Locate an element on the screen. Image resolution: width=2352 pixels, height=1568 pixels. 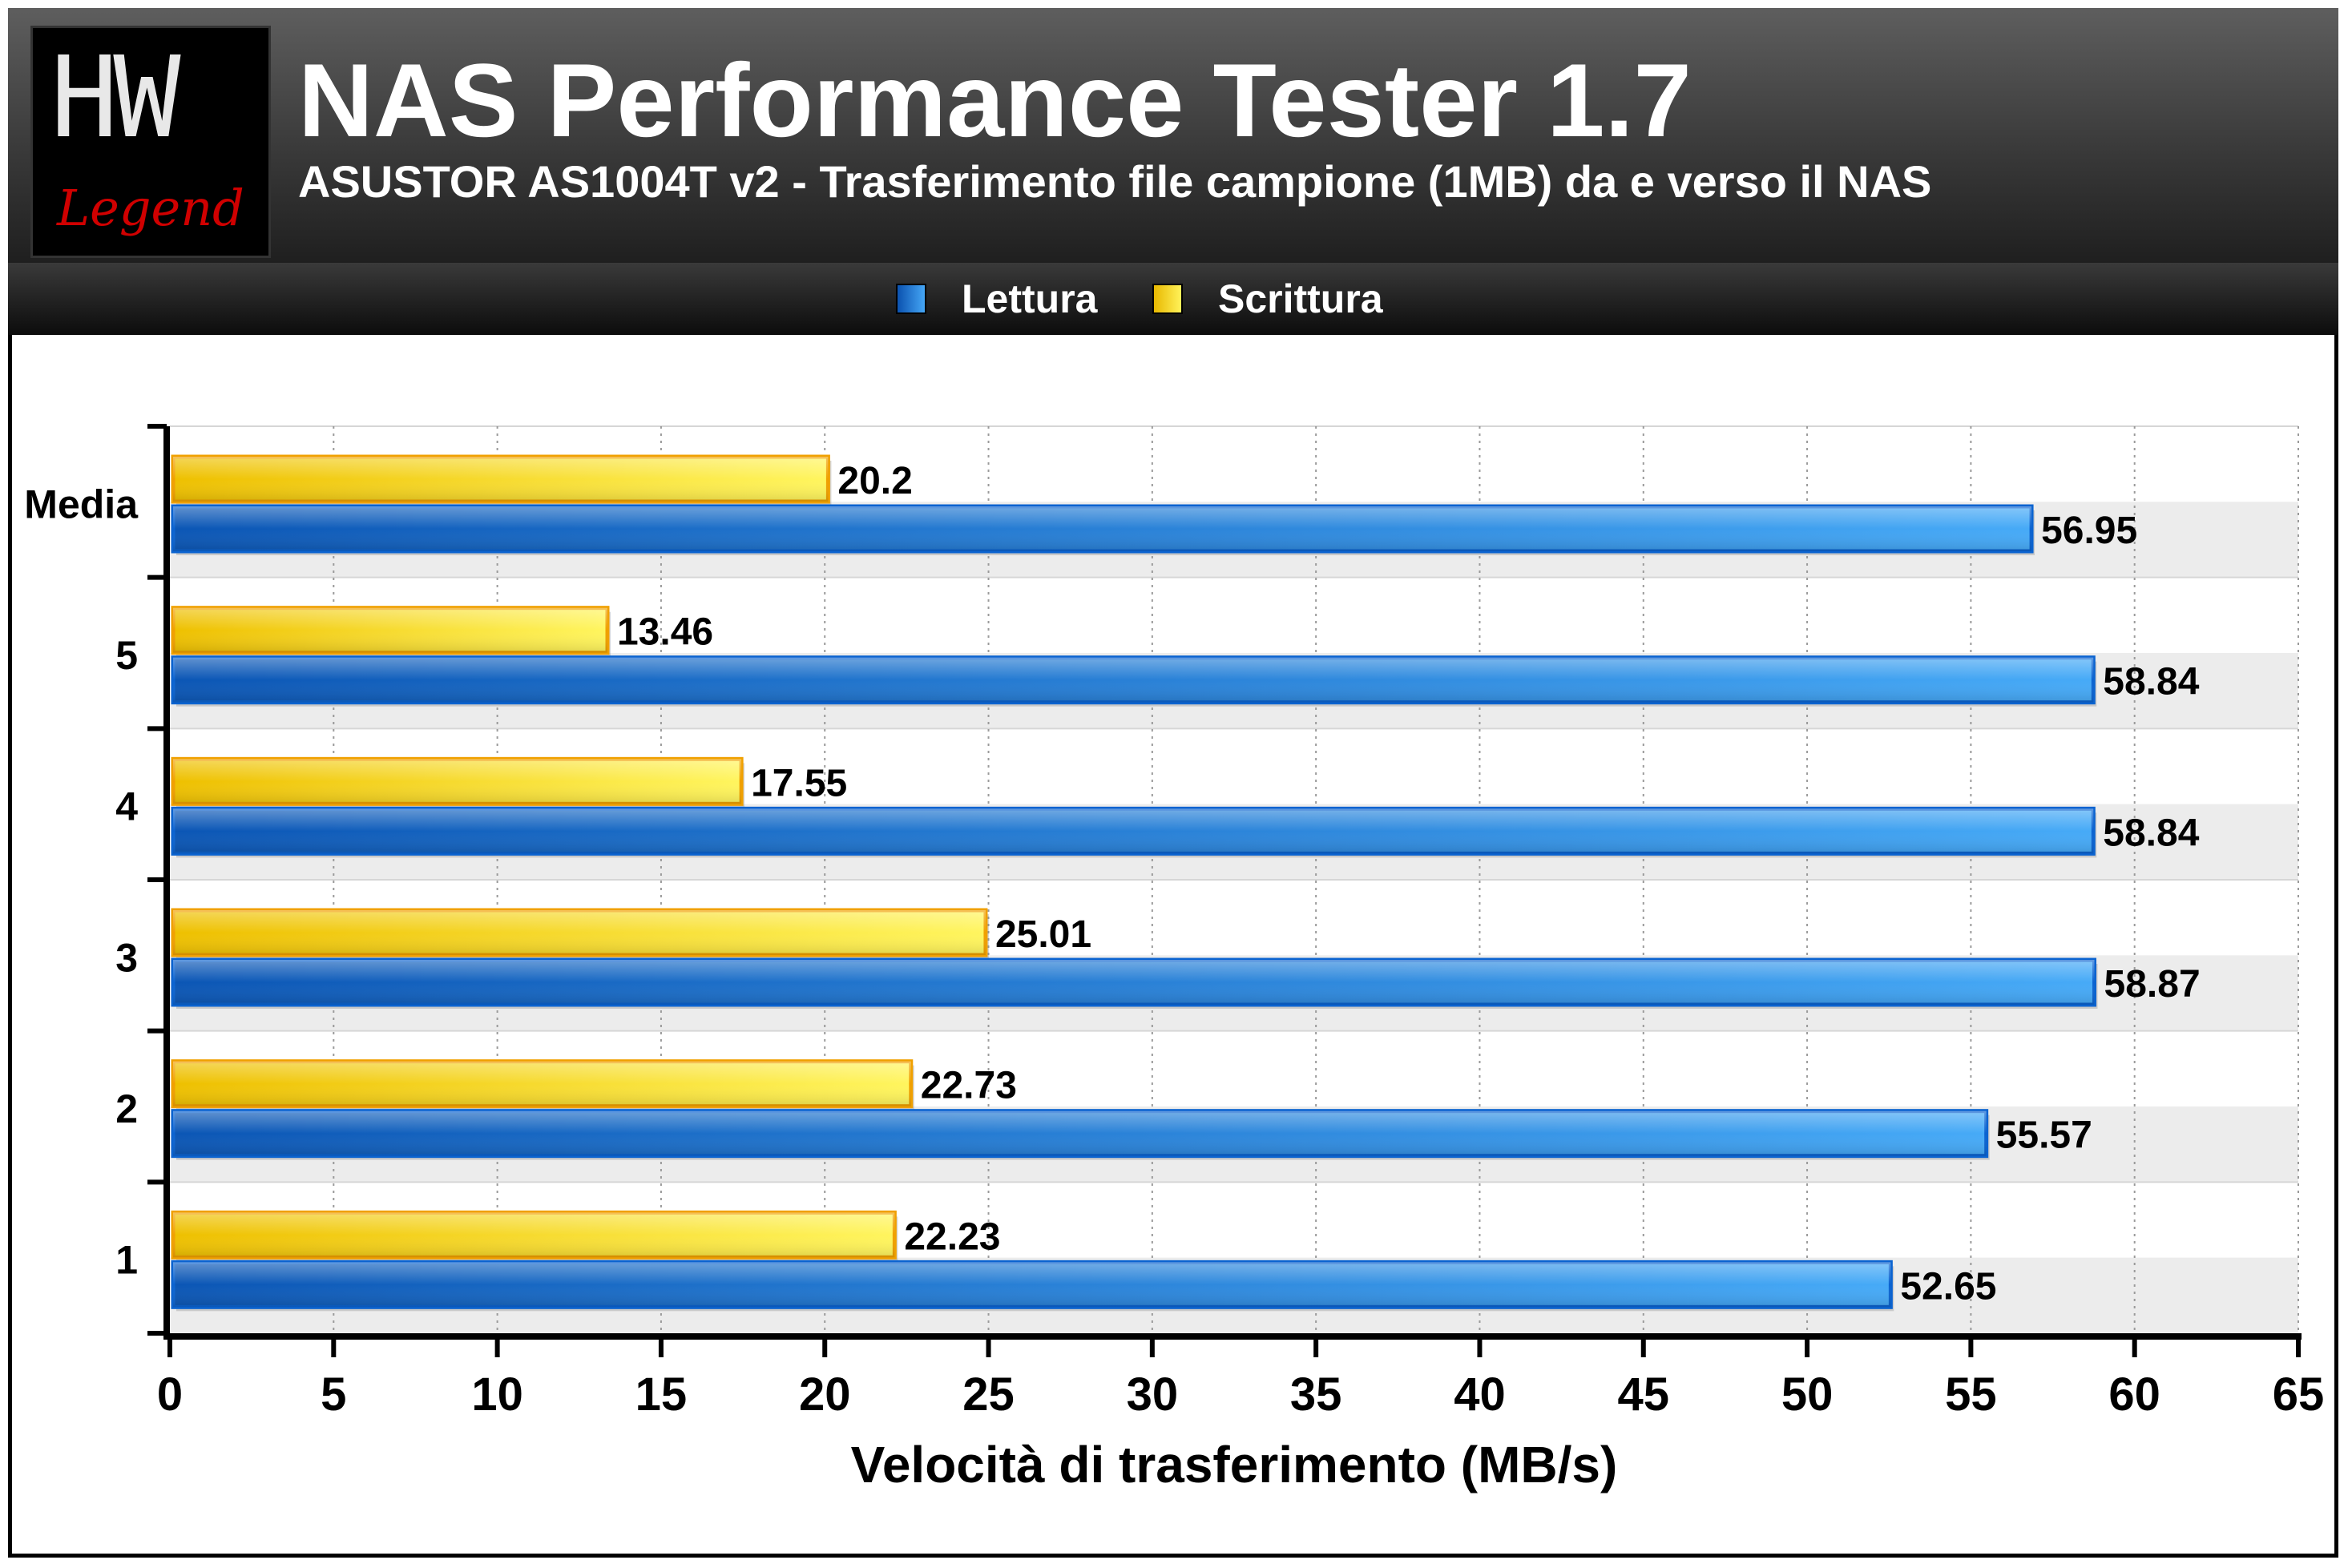
legend-label-lettura: Lettura is located at coordinates (1030, 298).